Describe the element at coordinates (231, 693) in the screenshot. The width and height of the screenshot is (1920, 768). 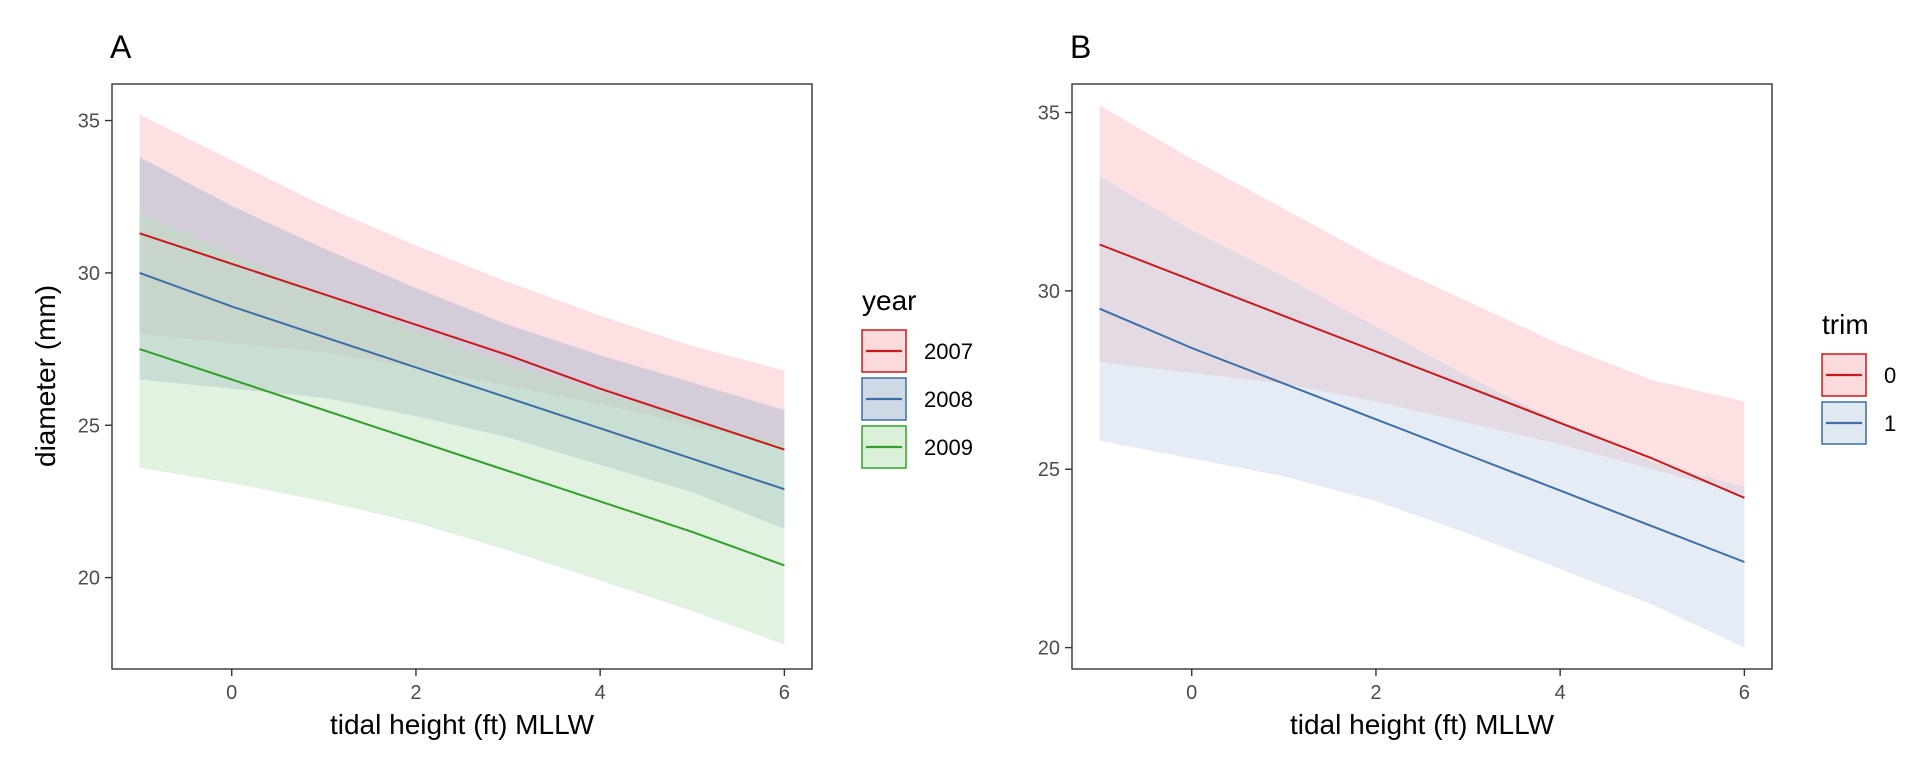
I see `panel-a-x-tick-label: 0` at that location.